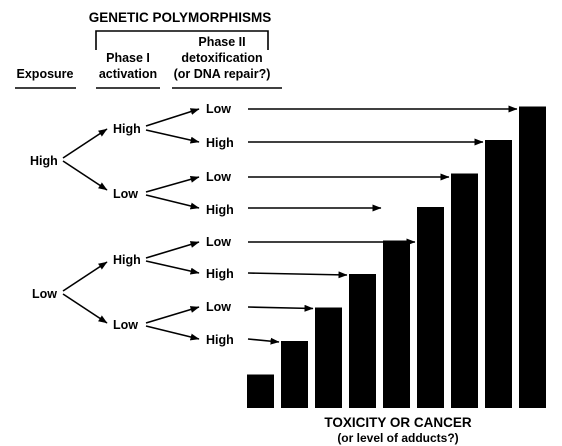  I want to click on phase2-label-4: High, so click(220, 210).